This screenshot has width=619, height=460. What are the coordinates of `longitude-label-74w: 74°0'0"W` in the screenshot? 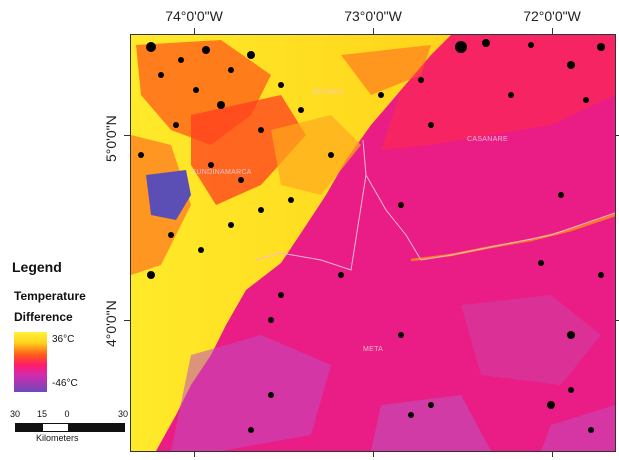 It's located at (194, 16).